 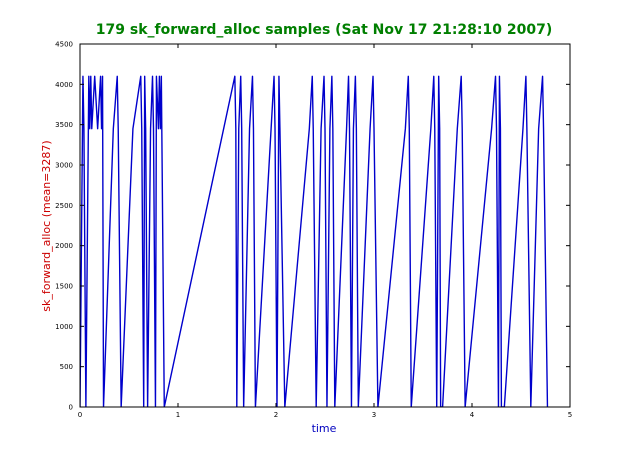 What do you see at coordinates (80, 415) in the screenshot?
I see `x-tick-label: 0` at bounding box center [80, 415].